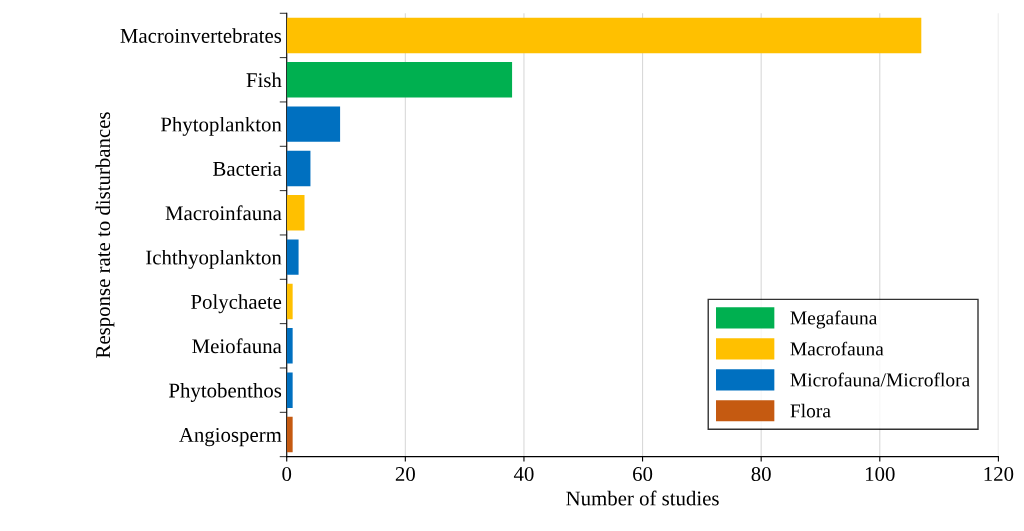 Image resolution: width=1024 pixels, height=531 pixels. I want to click on y-axis-title: Response rate to disturbances, so click(105, 235).